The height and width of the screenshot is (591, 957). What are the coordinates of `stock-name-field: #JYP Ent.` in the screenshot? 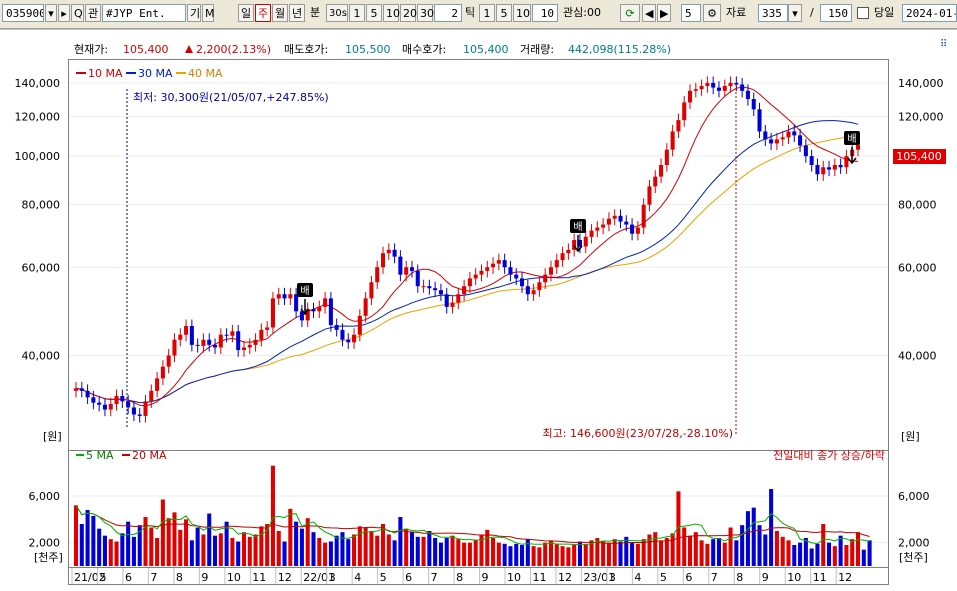 It's located at (144, 13).